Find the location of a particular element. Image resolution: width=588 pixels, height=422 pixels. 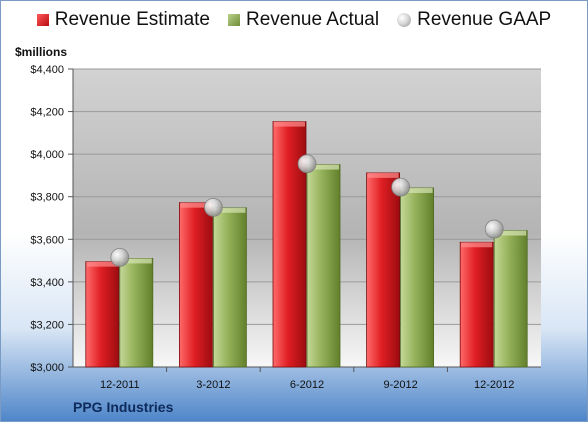

y-tick-label: $4,200 is located at coordinates (47, 113).